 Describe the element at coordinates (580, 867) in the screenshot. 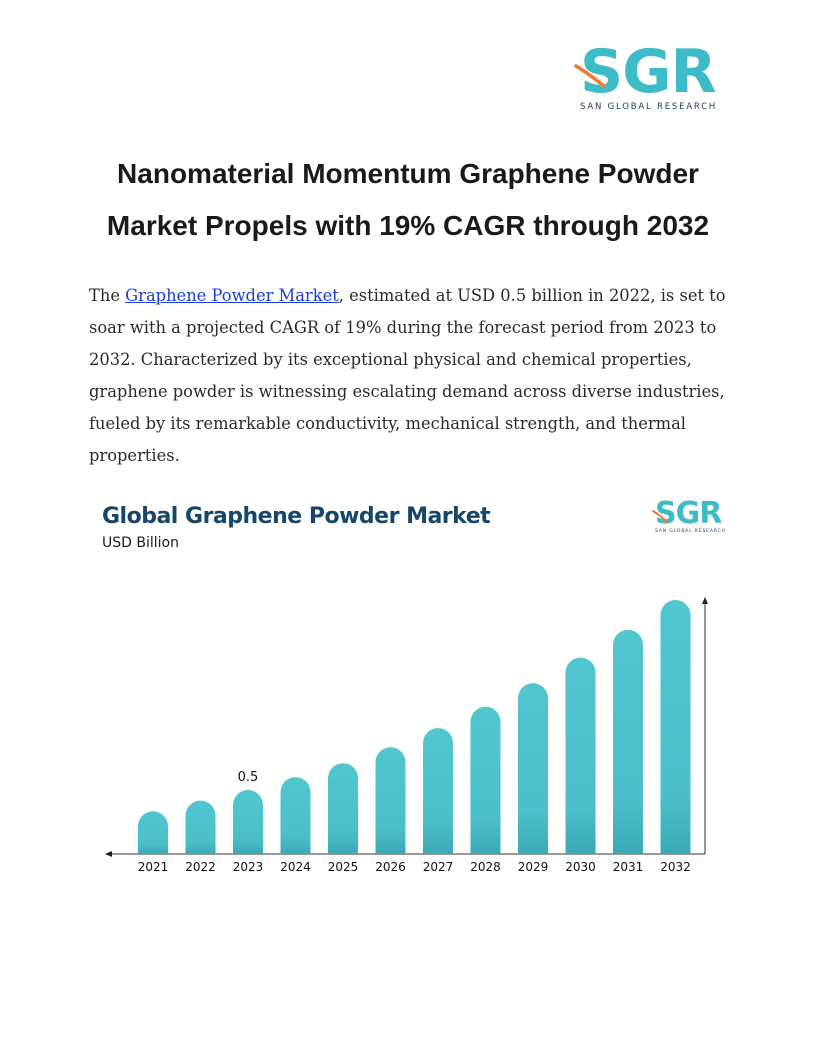

I see `x-tick-label-2030: 2030` at that location.